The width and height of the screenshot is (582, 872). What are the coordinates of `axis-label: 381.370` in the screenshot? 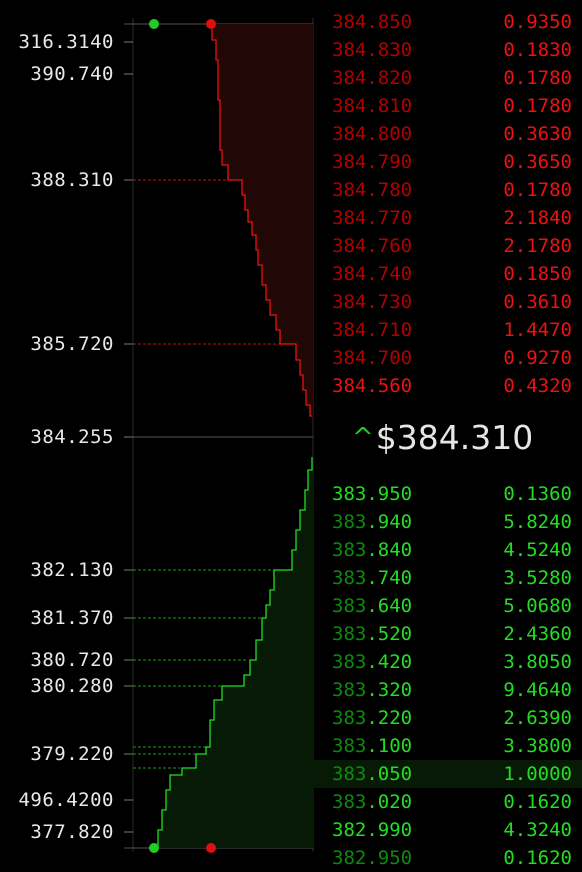 It's located at (72, 618).